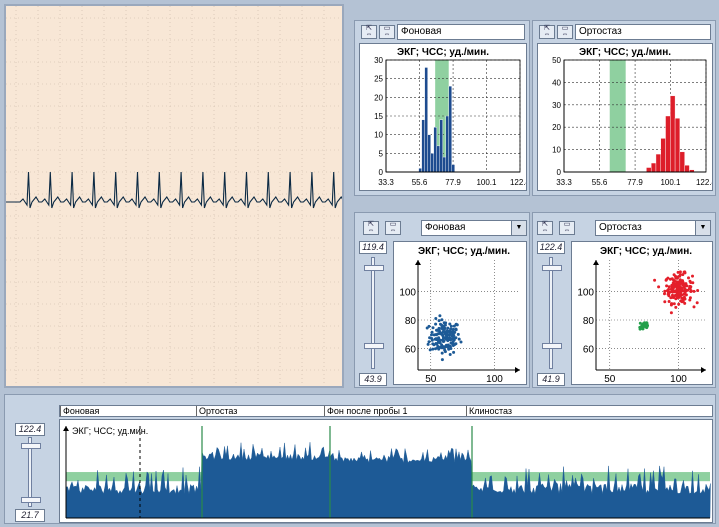 This screenshot has width=719, height=527. Describe the element at coordinates (381, 153) in the screenshot. I see `y-tick-label: 5` at that location.